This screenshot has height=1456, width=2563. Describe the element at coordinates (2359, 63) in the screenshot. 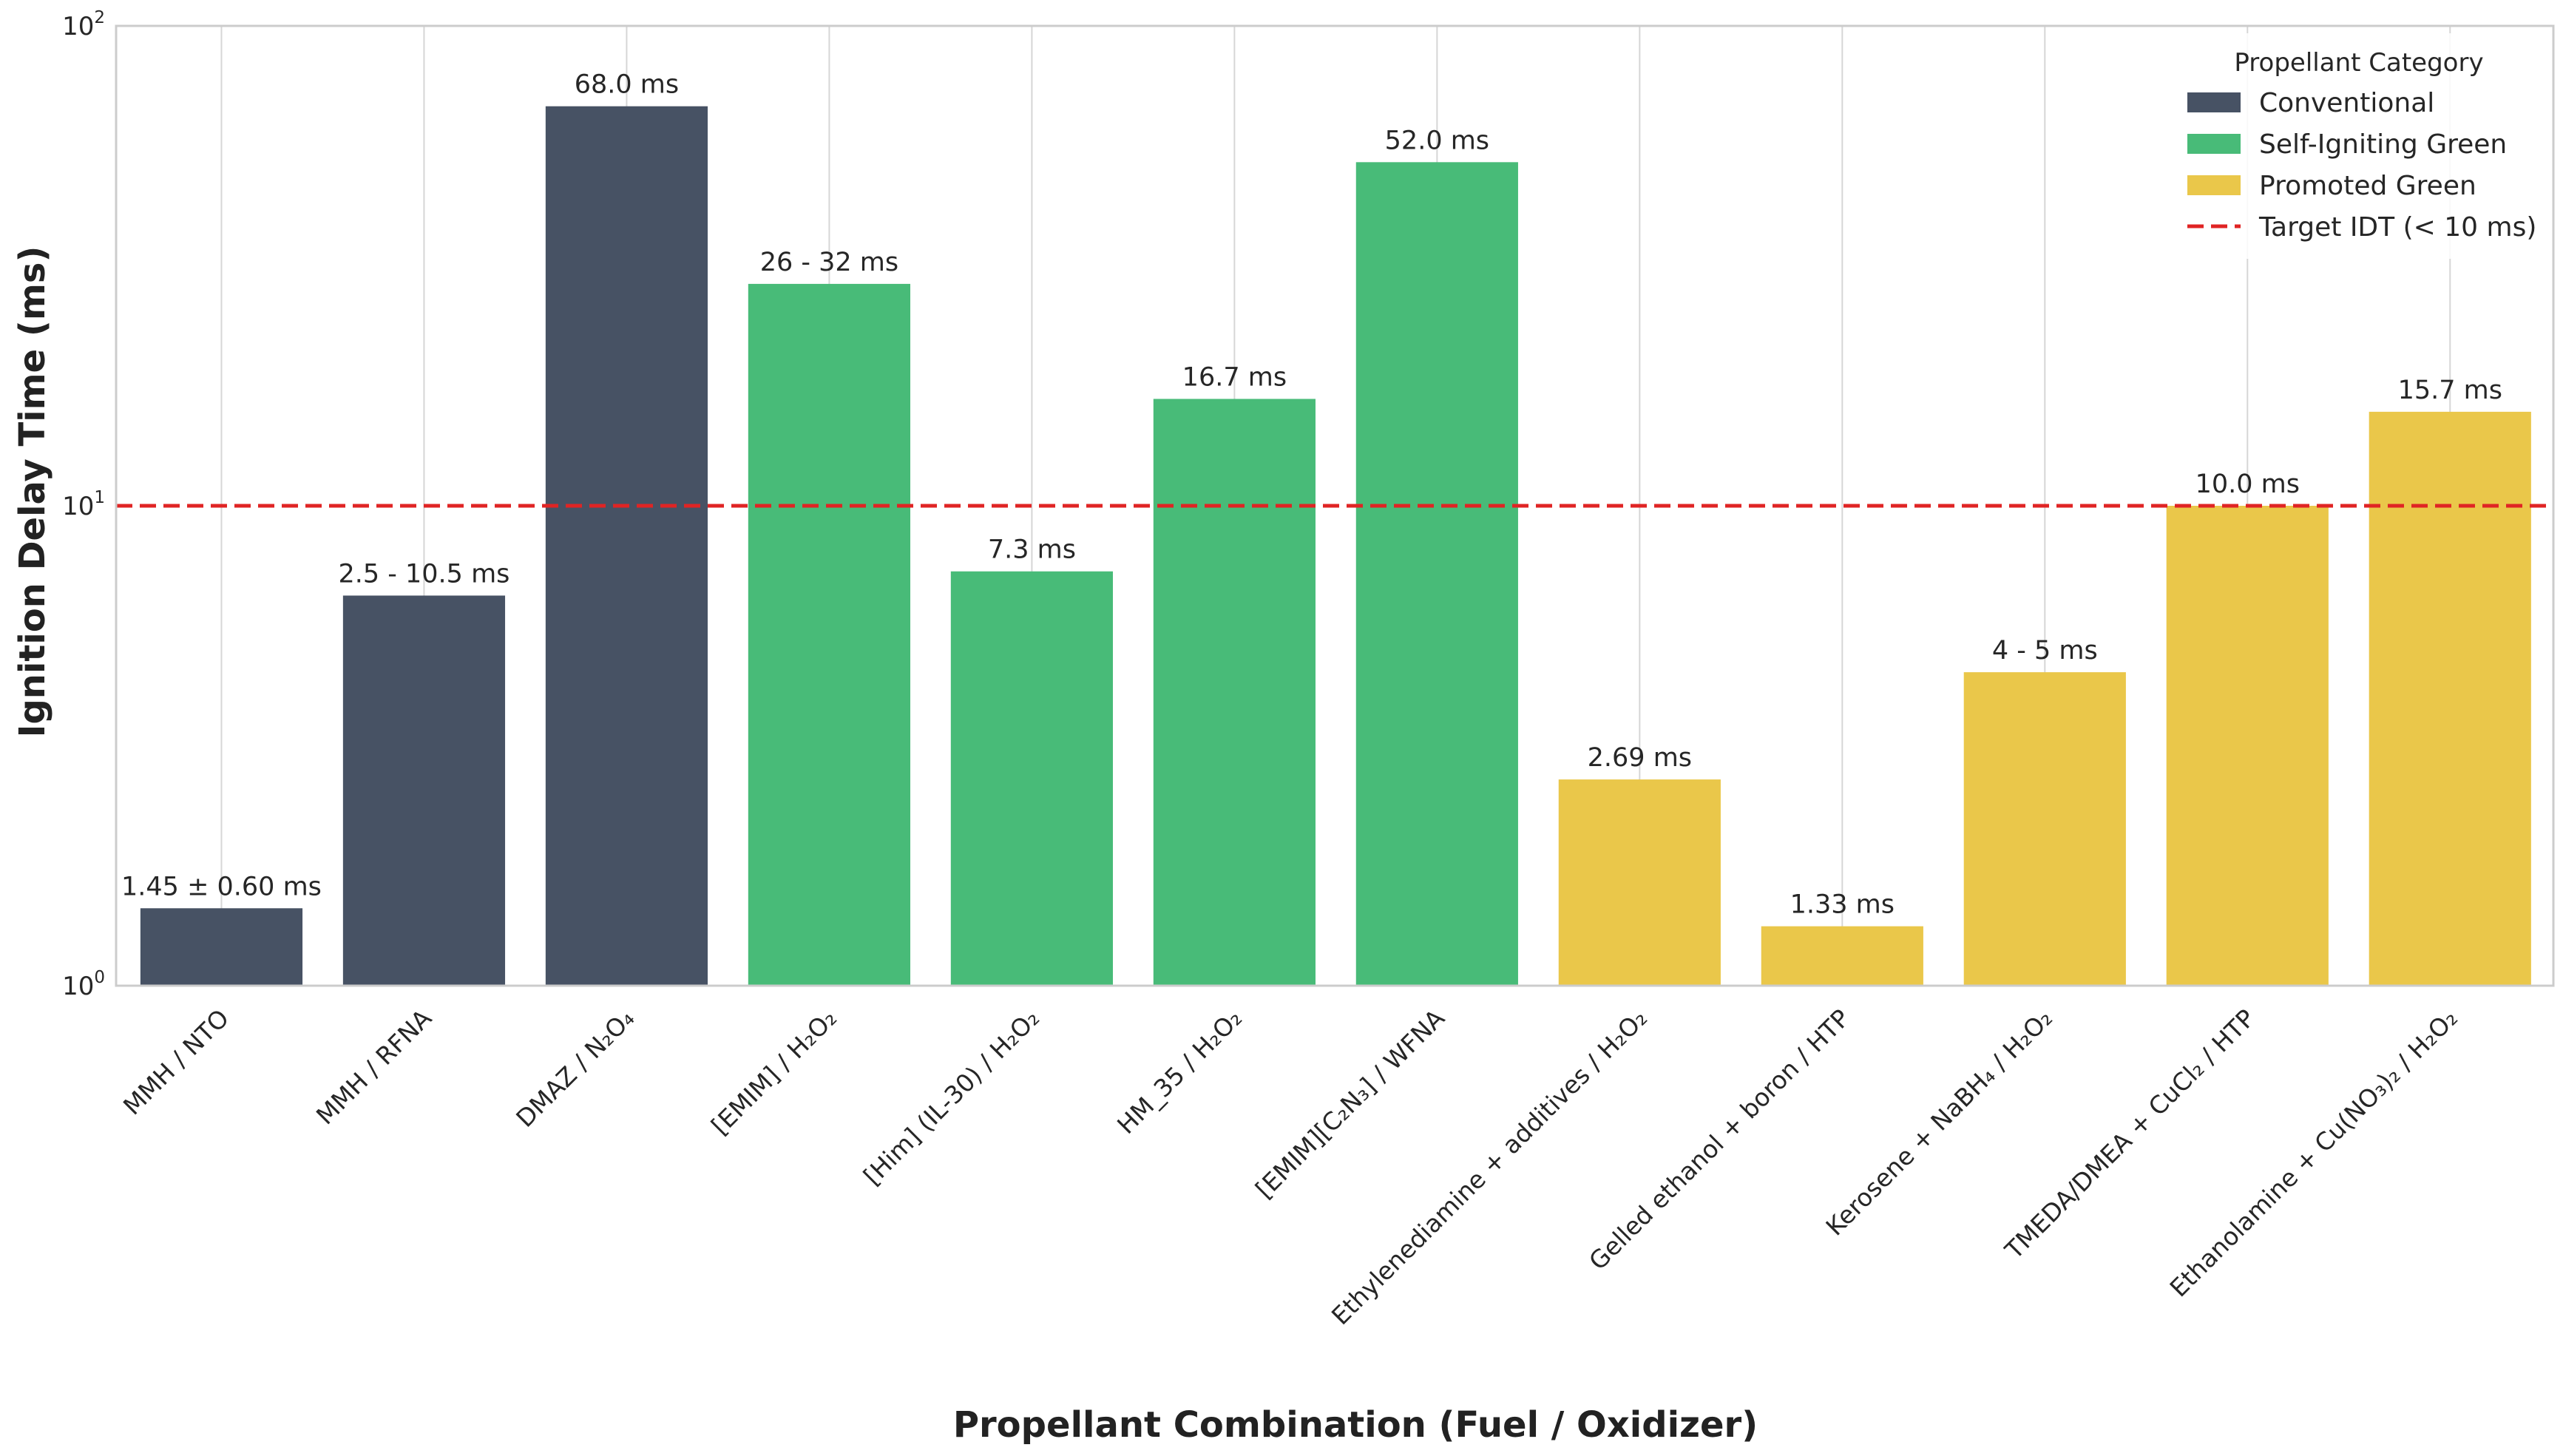

I see `legend-title: Propellant Category` at that location.